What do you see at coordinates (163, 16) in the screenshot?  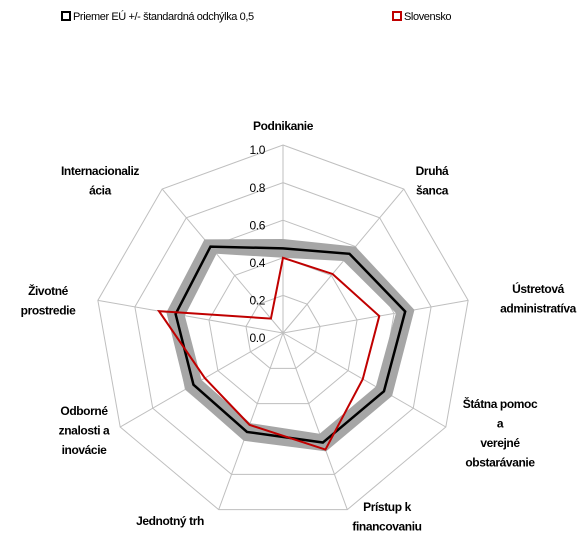 I see `legend-label: Priemer EÚ +/- štandardná odchýlka 0,5` at bounding box center [163, 16].